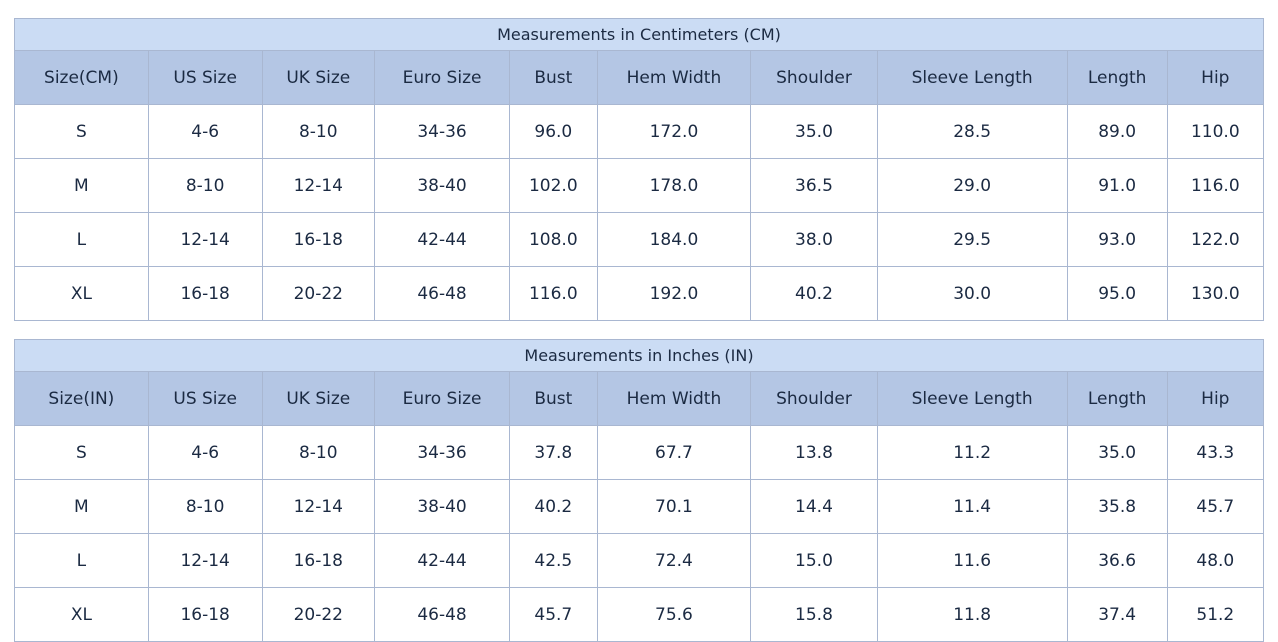 The height and width of the screenshot is (642, 1278). What do you see at coordinates (972, 239) in the screenshot?
I see `table-cell: 29.5` at bounding box center [972, 239].